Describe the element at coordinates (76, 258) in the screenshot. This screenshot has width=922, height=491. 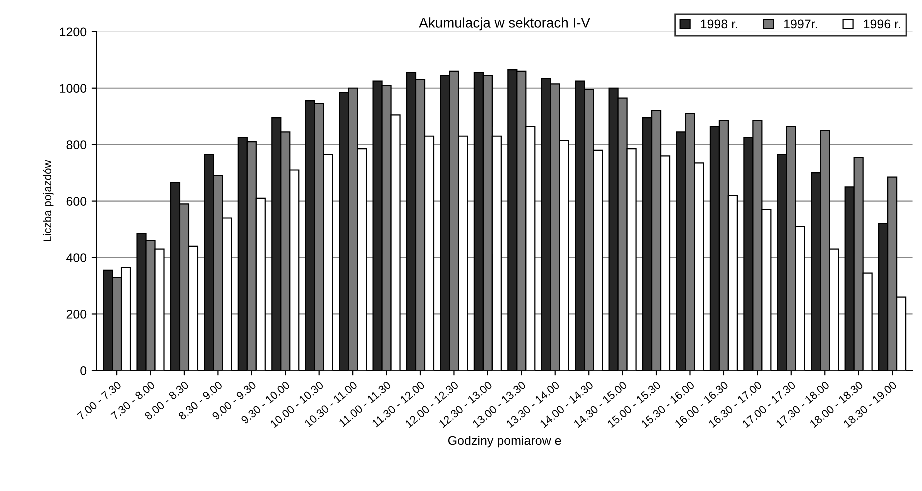
I see `y-tick-label: 400` at that location.